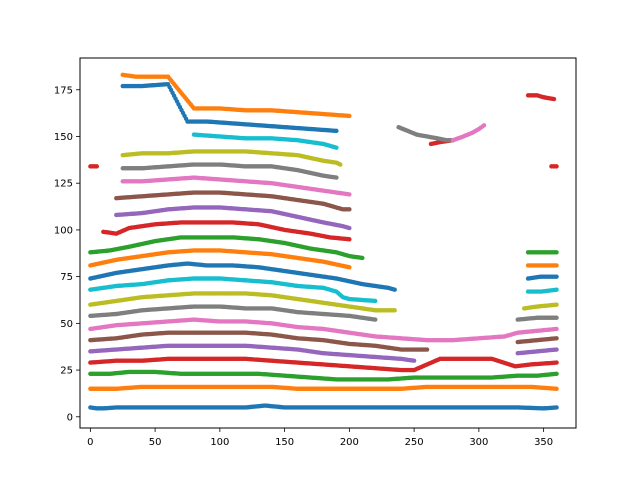 This screenshot has height=480, width=640. I want to click on y-axis-ticks: 0 25 50 75 100 125 150 175, so click(67, 254).